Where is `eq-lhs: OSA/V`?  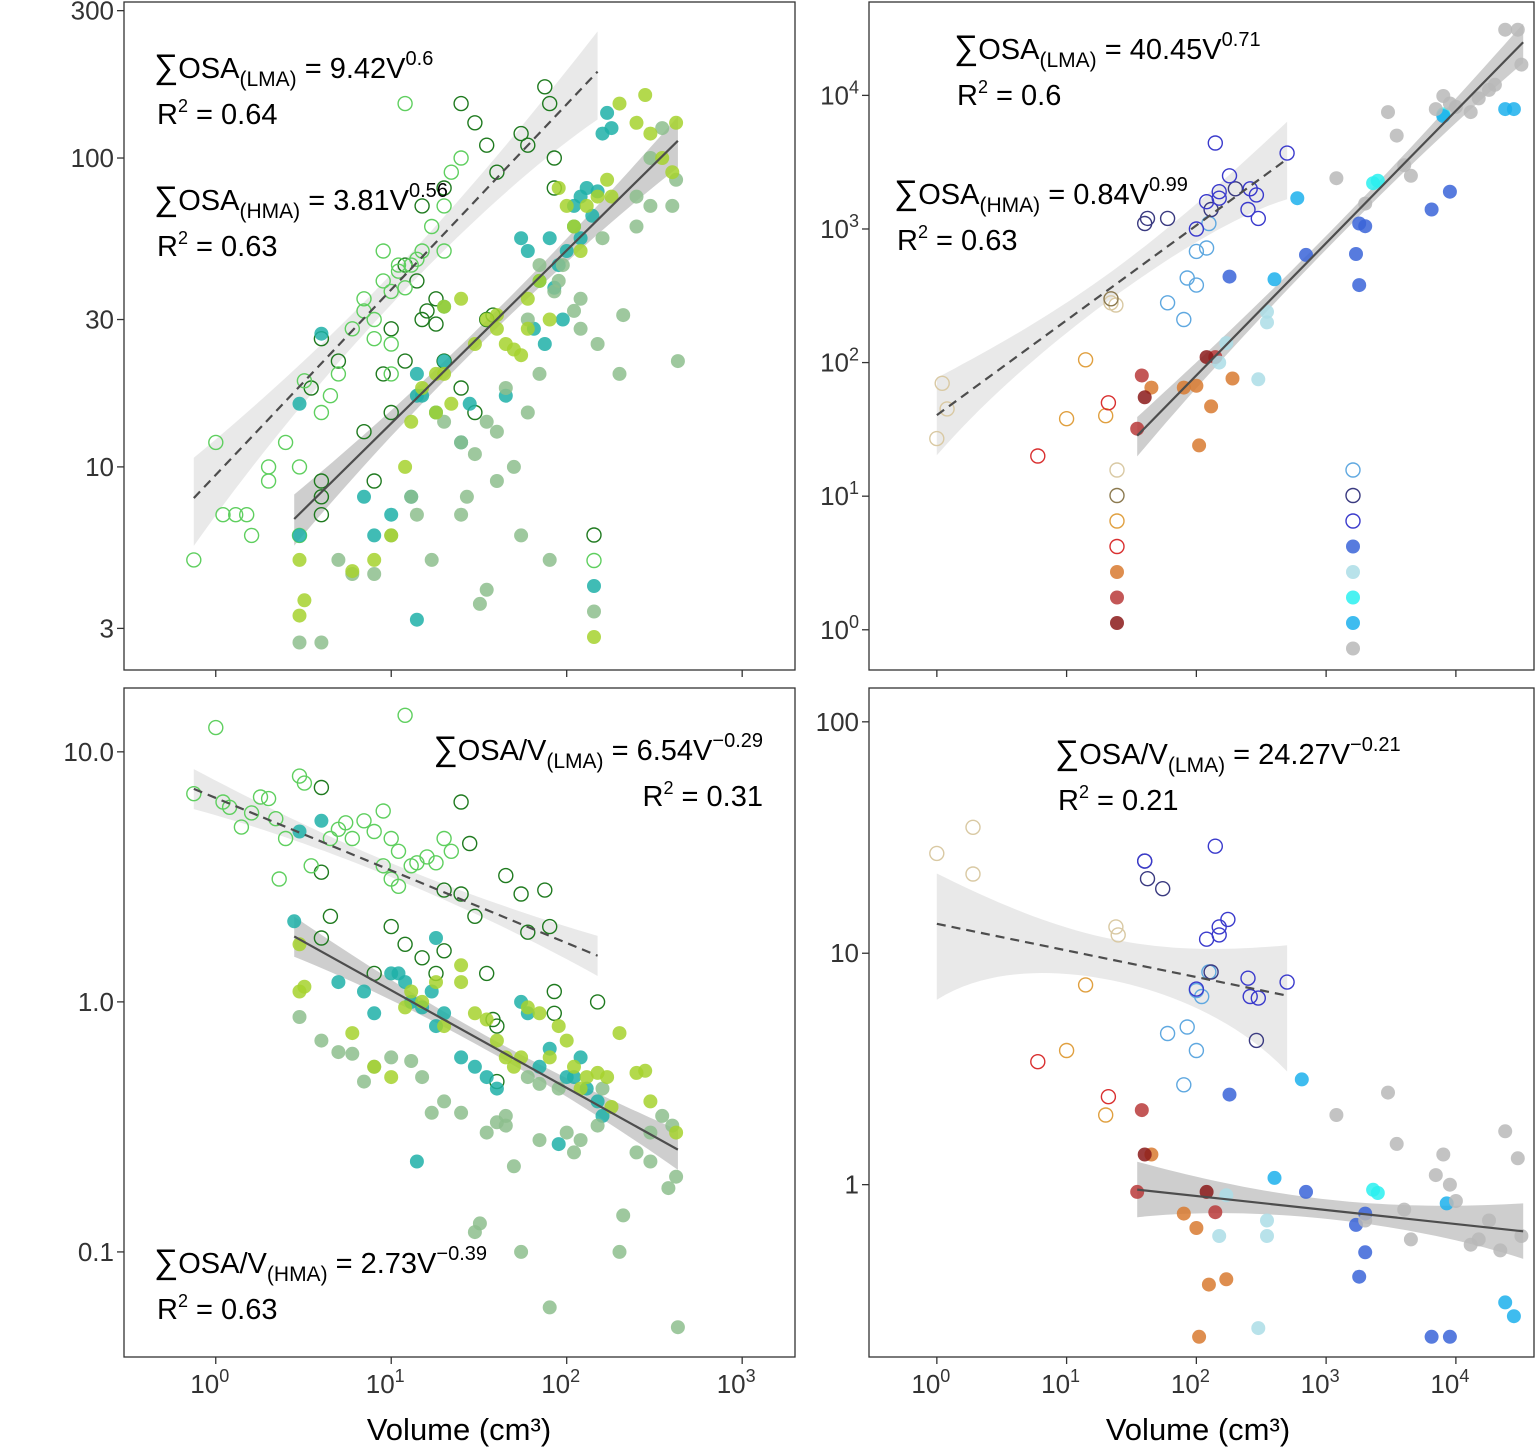 eq-lhs: OSA/V is located at coordinates (222, 1264).